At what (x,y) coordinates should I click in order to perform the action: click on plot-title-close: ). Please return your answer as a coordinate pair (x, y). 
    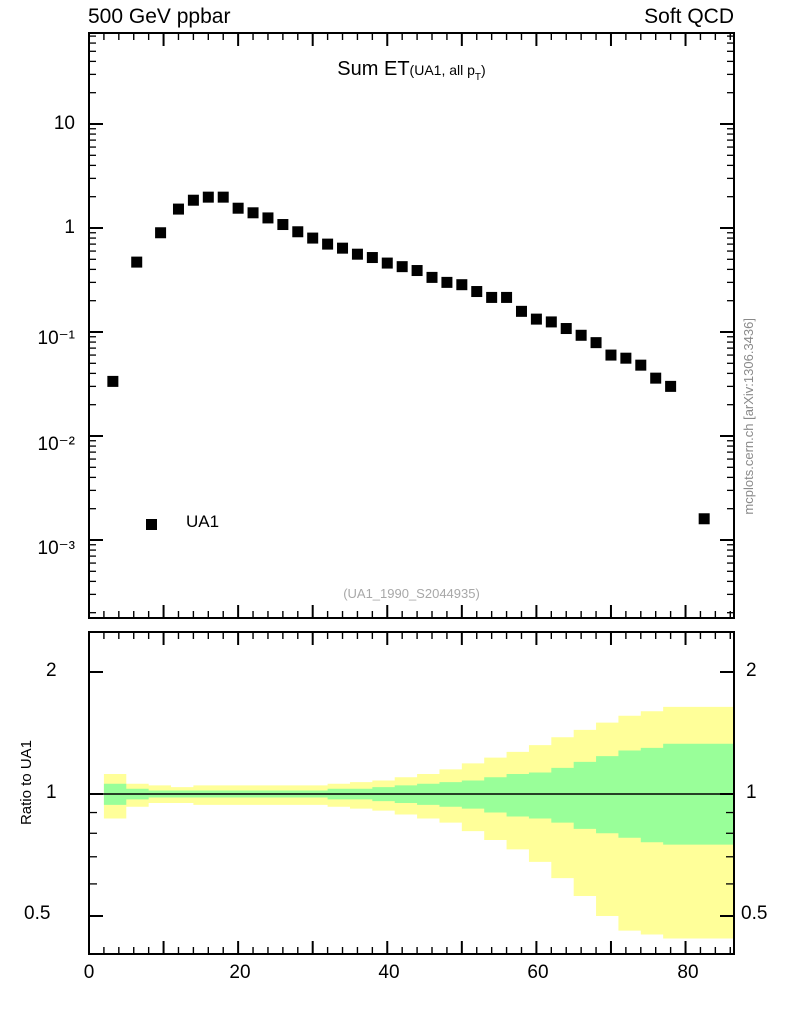
    Looking at the image, I should click on (483, 70).